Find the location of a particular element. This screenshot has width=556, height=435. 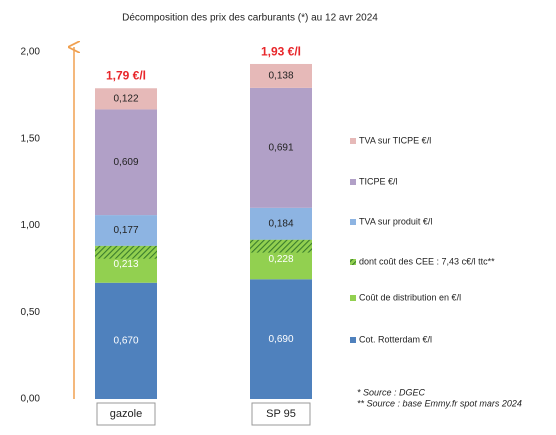

legend-label: Coût de distribution en €/l is located at coordinates (410, 297).